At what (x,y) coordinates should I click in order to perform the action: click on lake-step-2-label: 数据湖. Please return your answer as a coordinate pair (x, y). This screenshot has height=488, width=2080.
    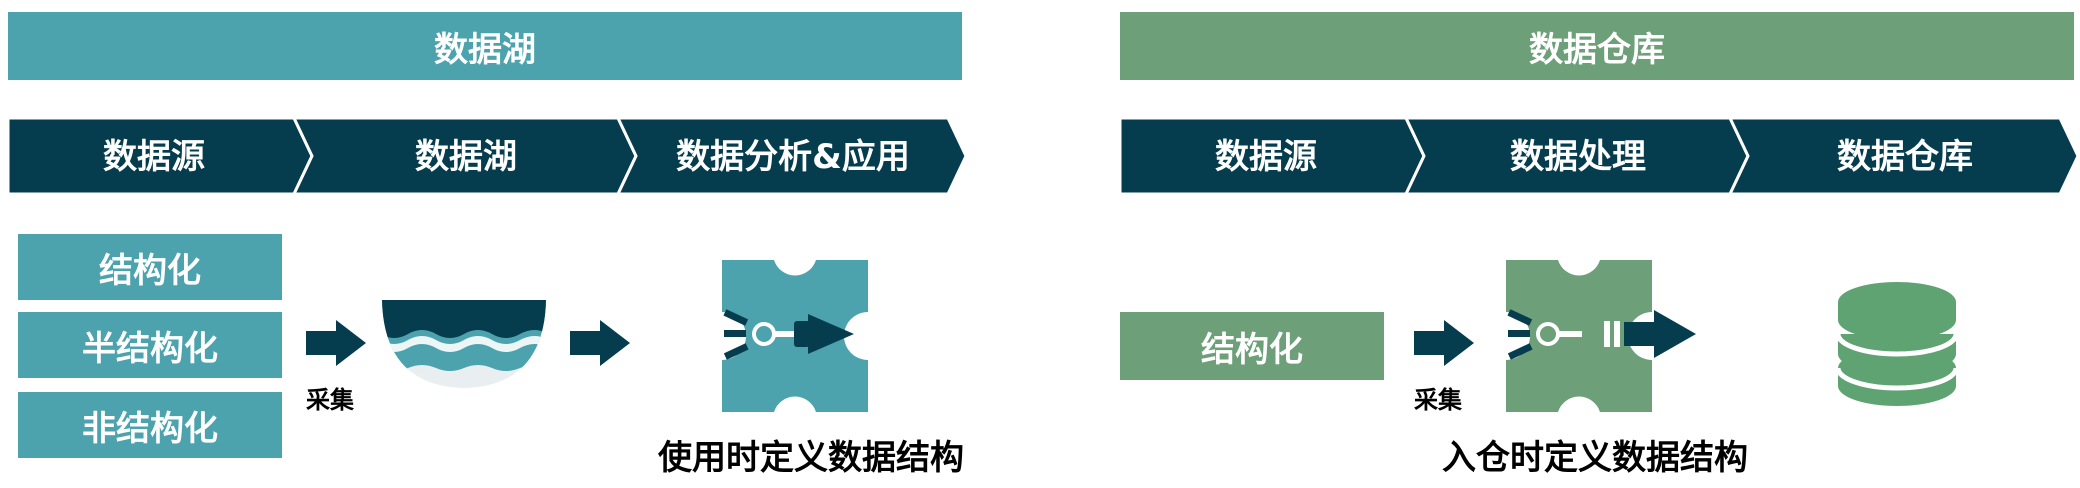
    Looking at the image, I should click on (466, 157).